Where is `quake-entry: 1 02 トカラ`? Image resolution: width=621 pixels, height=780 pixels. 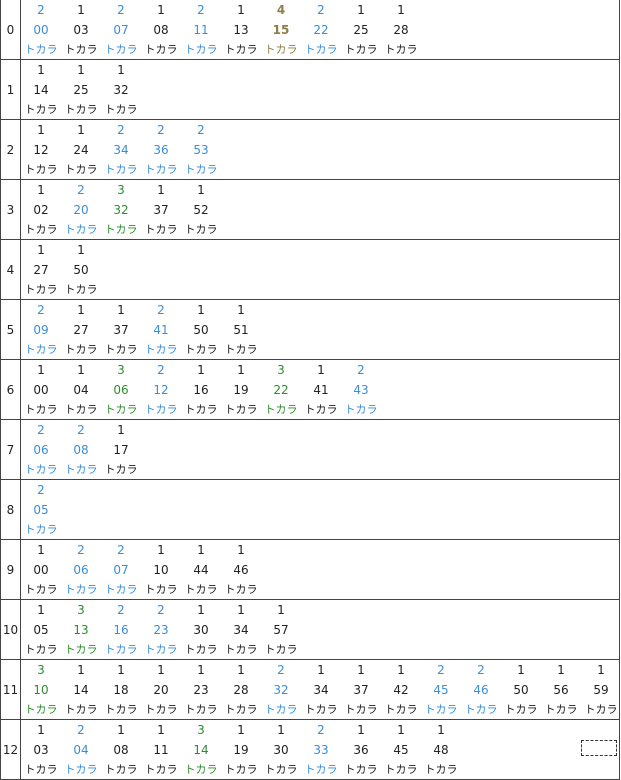 quake-entry: 1 02 トカラ is located at coordinates (41, 210).